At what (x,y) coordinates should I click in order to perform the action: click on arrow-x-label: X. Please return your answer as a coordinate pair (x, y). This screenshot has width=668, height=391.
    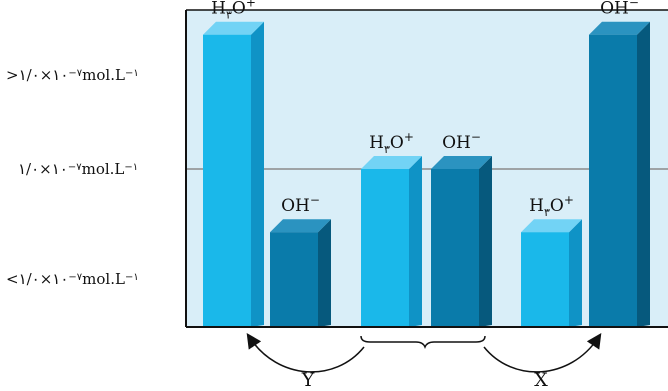
    Looking at the image, I should click on (541, 378).